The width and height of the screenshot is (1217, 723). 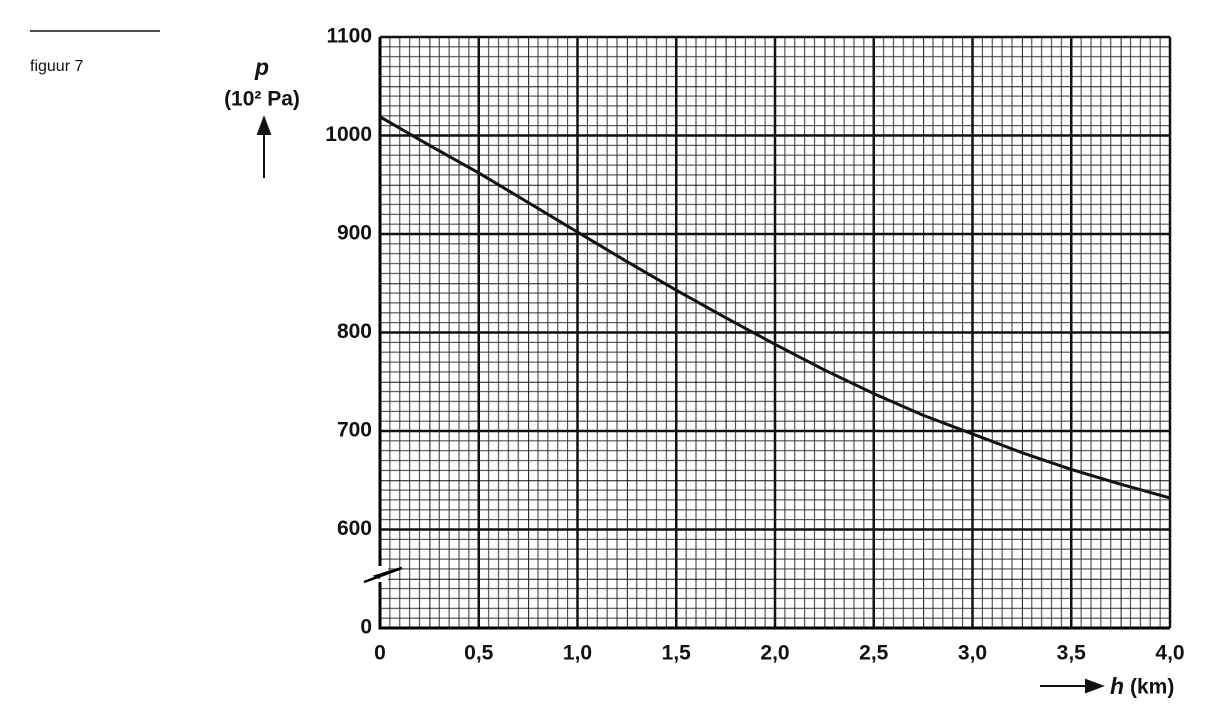 I want to click on y-label-symbol: p, so click(x=261, y=67).